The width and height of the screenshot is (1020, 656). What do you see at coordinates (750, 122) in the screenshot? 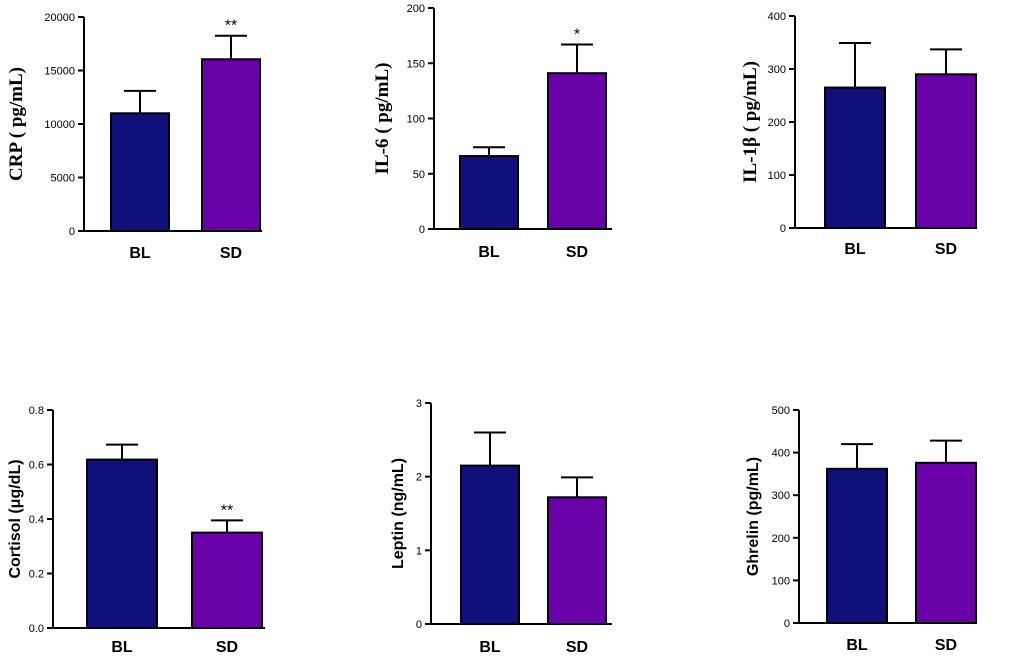
I see `y-axis-title: IL-1β ( pg/mL)` at bounding box center [750, 122].